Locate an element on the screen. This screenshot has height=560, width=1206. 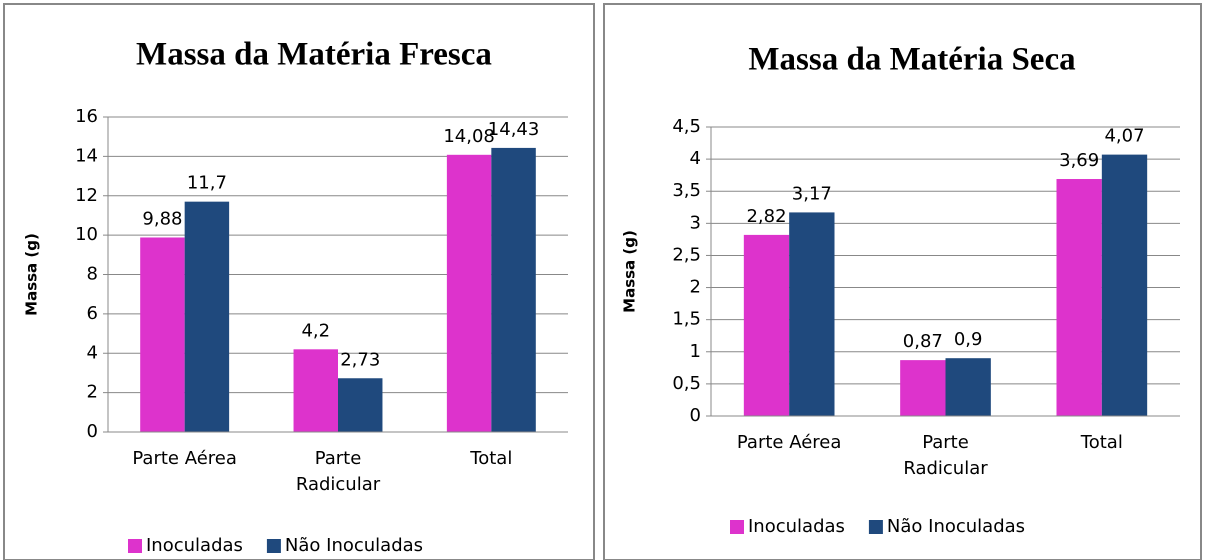
data-label: 9,88 is located at coordinates (162, 218).